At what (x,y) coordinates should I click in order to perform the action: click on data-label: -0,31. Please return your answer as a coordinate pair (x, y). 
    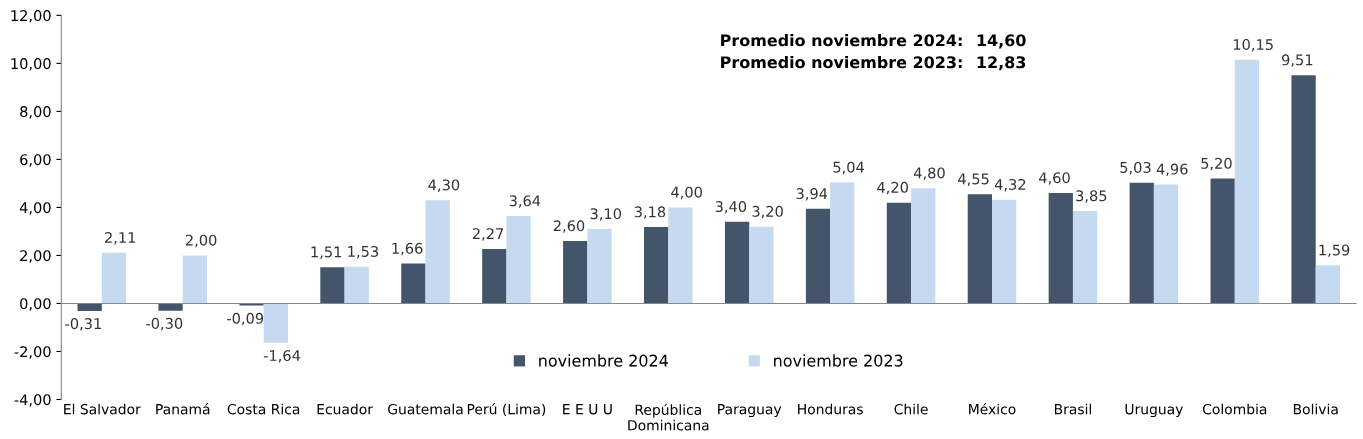
    Looking at the image, I should click on (83, 324).